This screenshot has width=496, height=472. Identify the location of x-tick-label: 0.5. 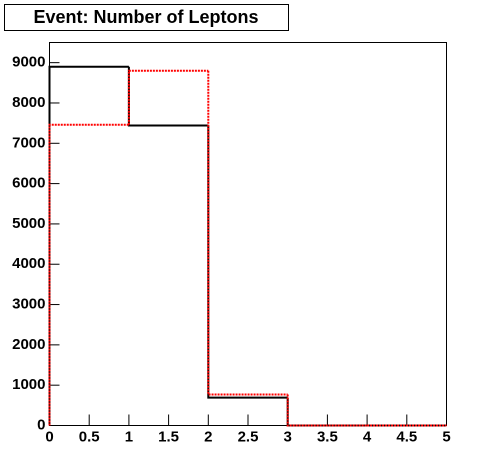
(89, 436).